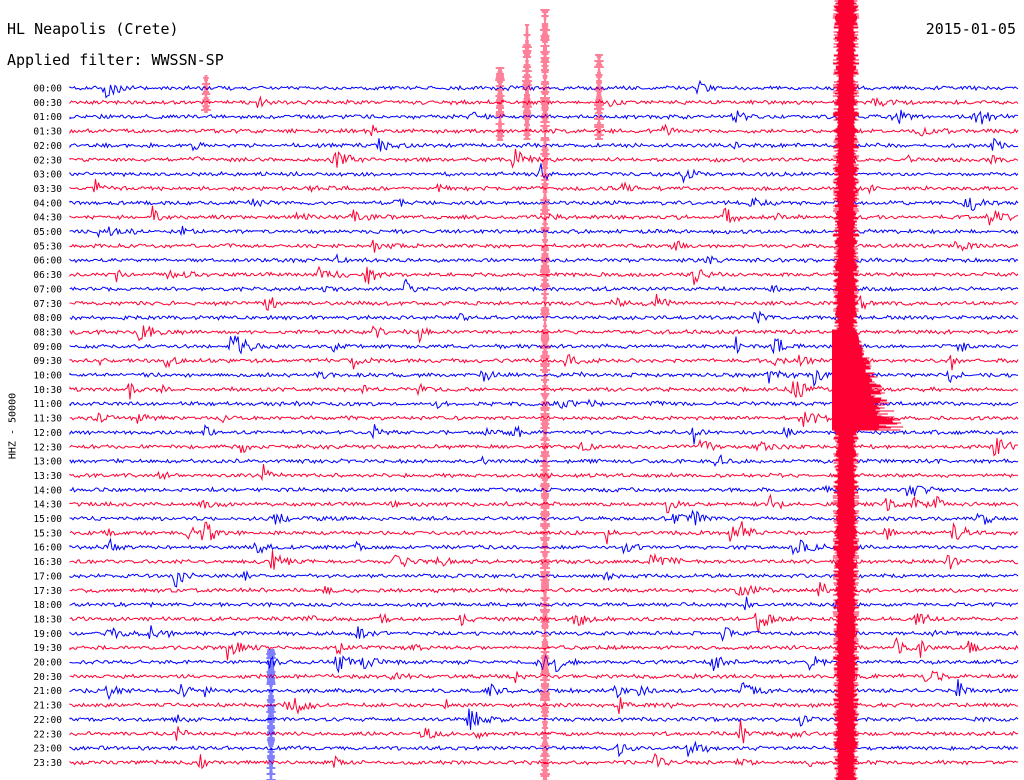 The height and width of the screenshot is (780, 1024). I want to click on row-time-label: 17:00, so click(47, 576).